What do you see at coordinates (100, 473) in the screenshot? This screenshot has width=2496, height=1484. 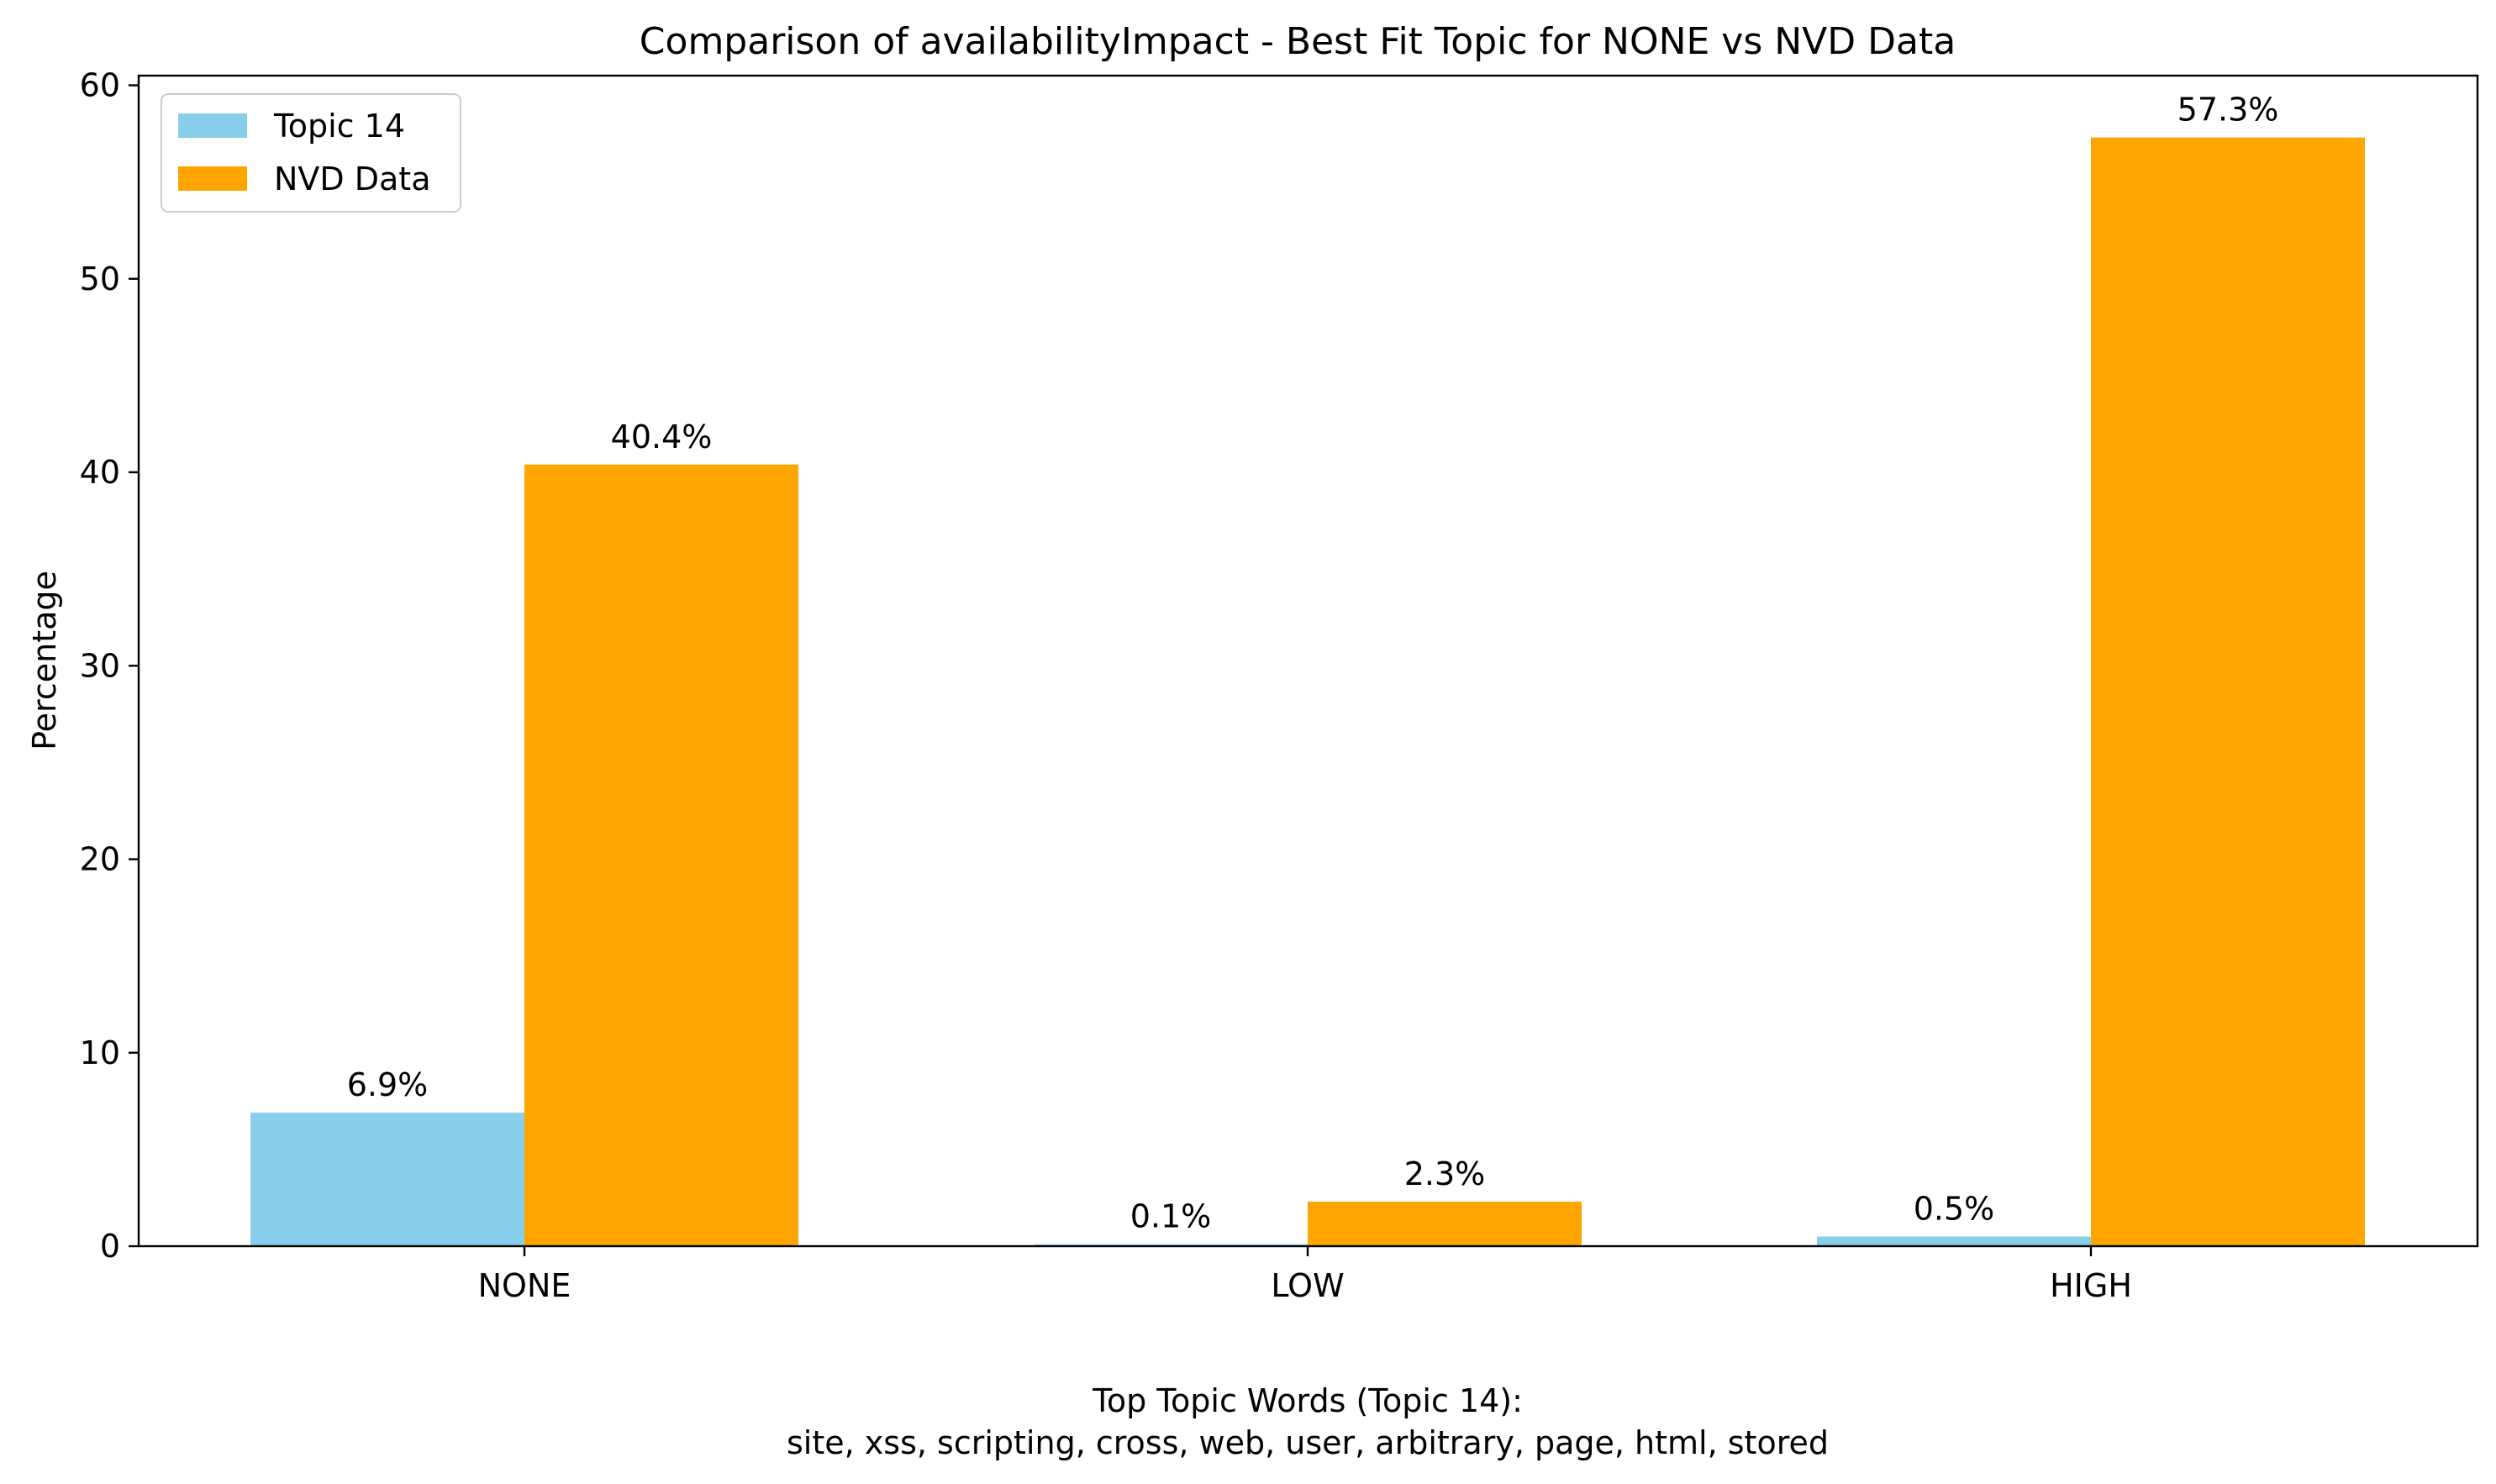 I see `y-tick-label: 40` at bounding box center [100, 473].